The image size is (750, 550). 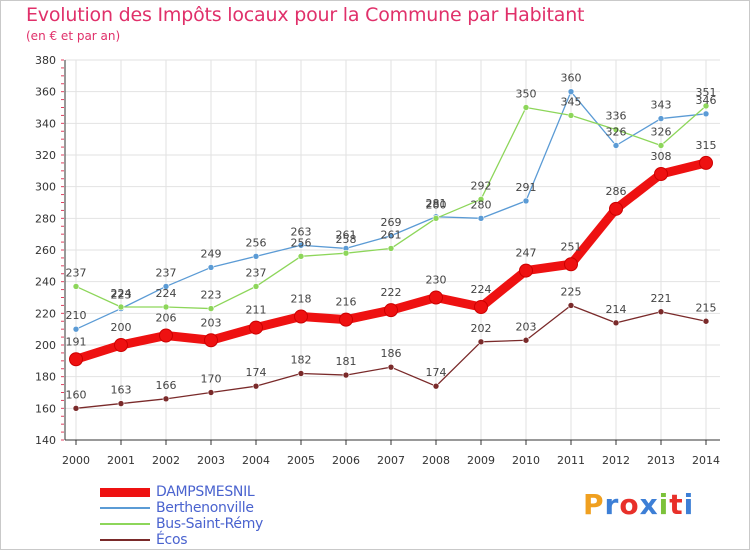 What do you see at coordinates (172, 540) in the screenshot?
I see `legend-label: Écos` at bounding box center [172, 540].